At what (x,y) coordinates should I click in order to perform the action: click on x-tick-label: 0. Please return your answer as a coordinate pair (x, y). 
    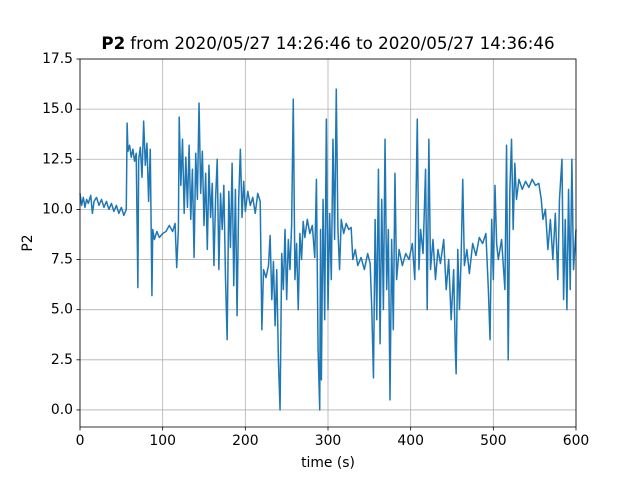
    Looking at the image, I should click on (80, 441).